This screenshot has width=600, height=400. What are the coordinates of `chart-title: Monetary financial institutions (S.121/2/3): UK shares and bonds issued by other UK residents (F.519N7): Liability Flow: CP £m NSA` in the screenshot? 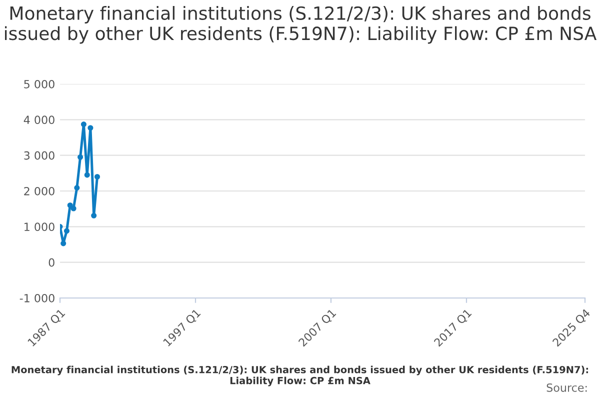 It's located at (301, 25).